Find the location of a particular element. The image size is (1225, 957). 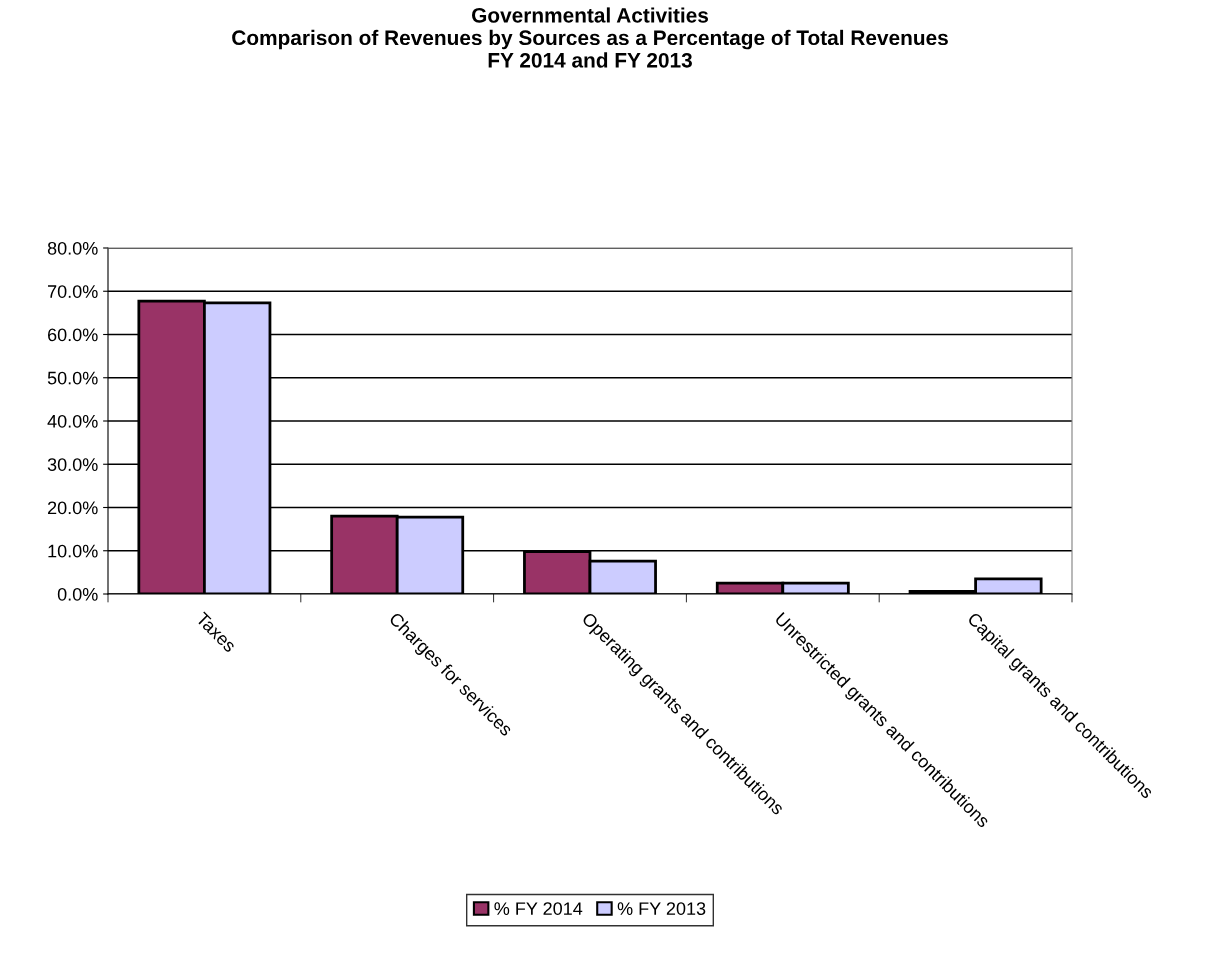

y-tick-label: 60.0% is located at coordinates (73, 335).